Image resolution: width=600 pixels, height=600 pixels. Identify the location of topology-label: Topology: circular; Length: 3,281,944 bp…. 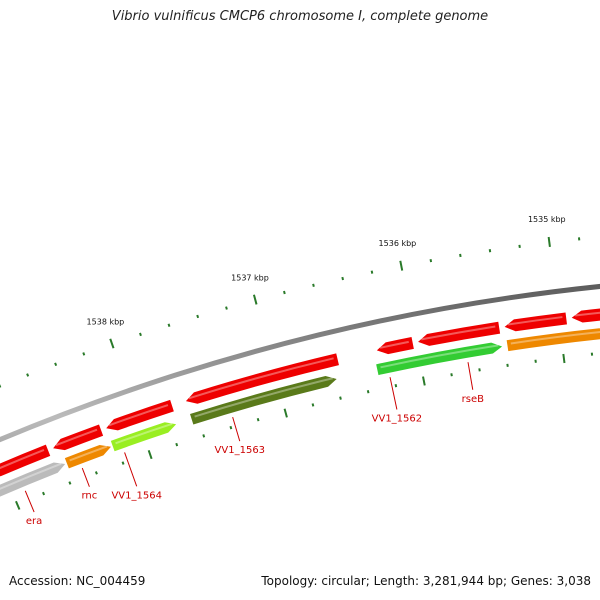
(426, 581).